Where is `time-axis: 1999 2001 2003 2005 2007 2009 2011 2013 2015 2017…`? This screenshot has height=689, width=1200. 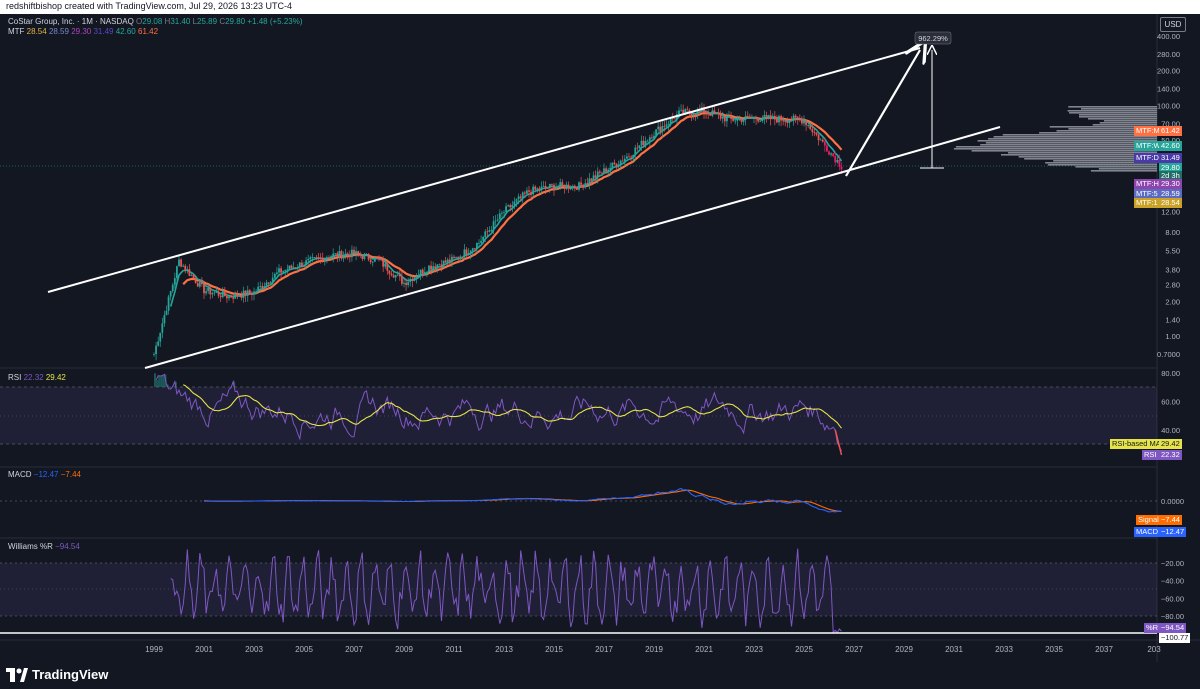
time-axis: 1999 2001 2003 2005 2007 2009 2011 2013 2015 2017… is located at coordinates (653, 649).